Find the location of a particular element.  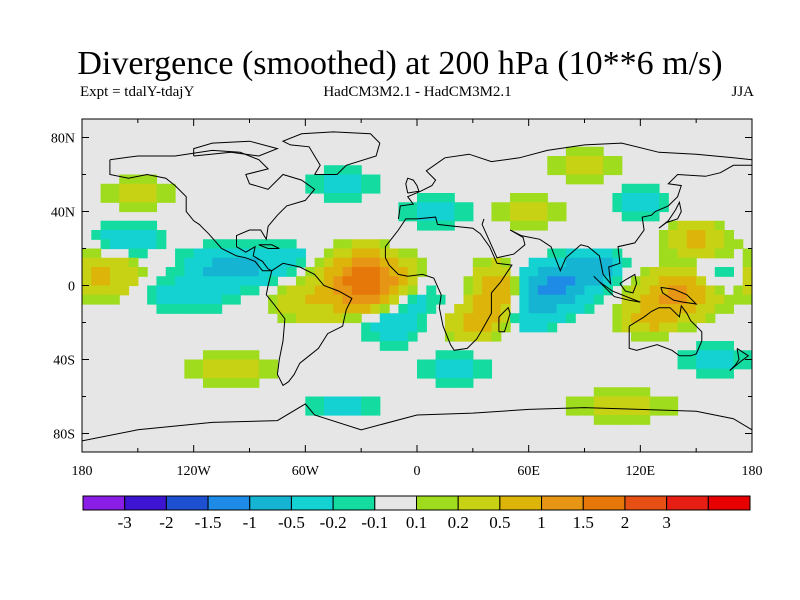

coast-arctic-islands is located at coordinates (236, 148).